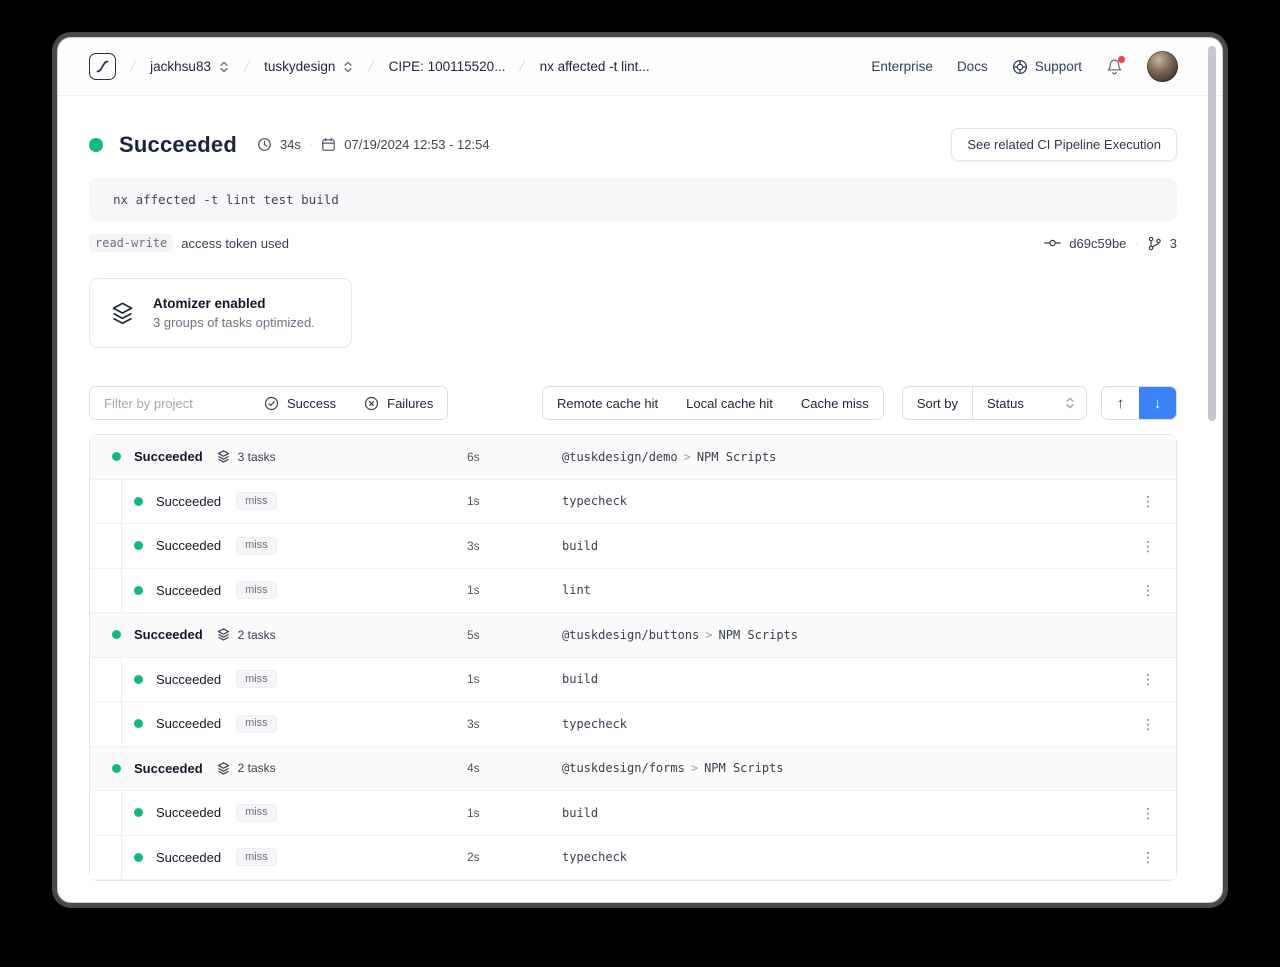 The width and height of the screenshot is (1280, 967). What do you see at coordinates (1029, 403) in the screenshot?
I see `sort-select: Status` at bounding box center [1029, 403].